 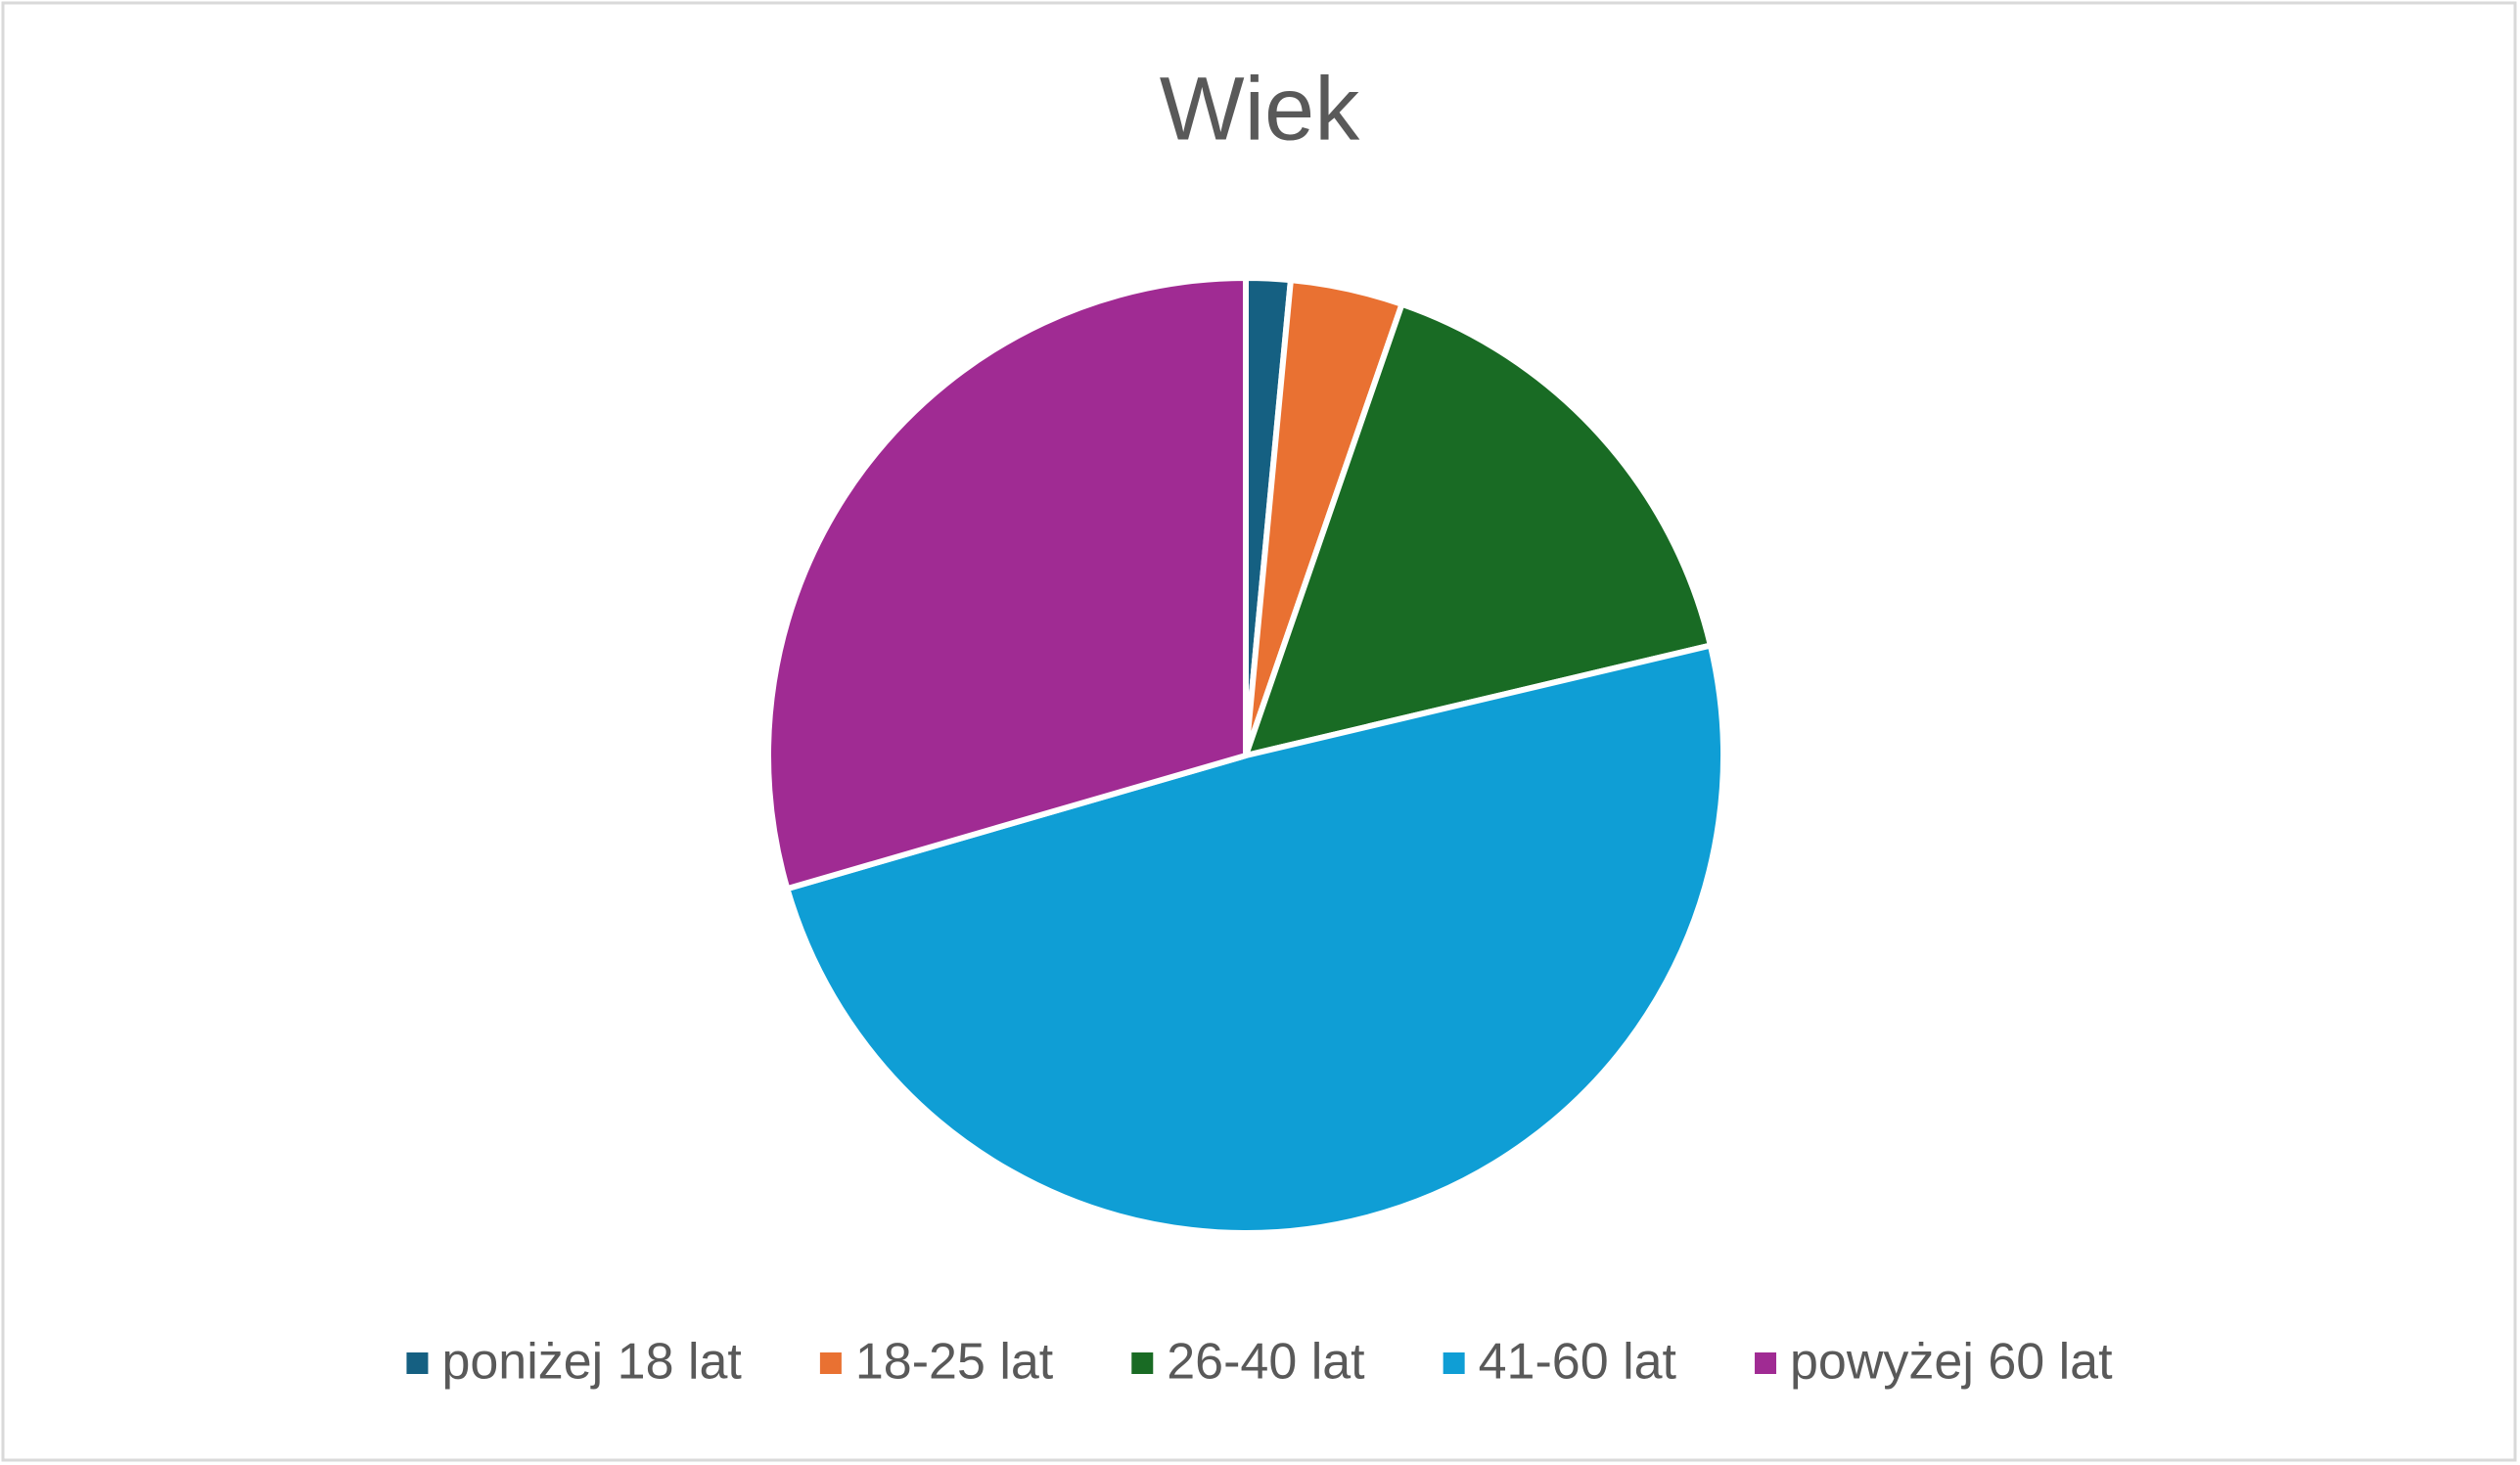 What do you see at coordinates (954, 1362) in the screenshot?
I see `legend-label: 18-25 lat` at bounding box center [954, 1362].